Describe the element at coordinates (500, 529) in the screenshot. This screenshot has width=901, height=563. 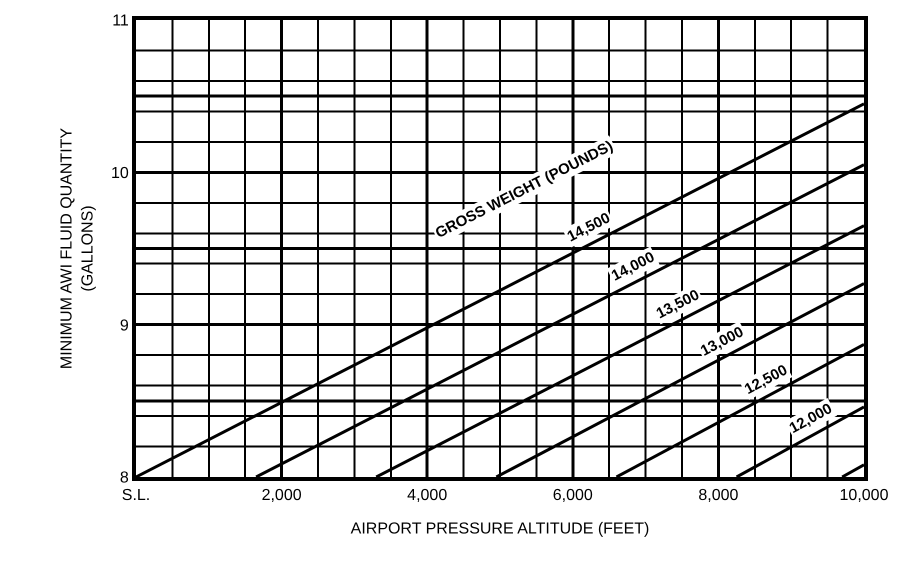
I see `x-axis-title: AIRPORT PRESSURE ALTITUDE (FEET)` at that location.